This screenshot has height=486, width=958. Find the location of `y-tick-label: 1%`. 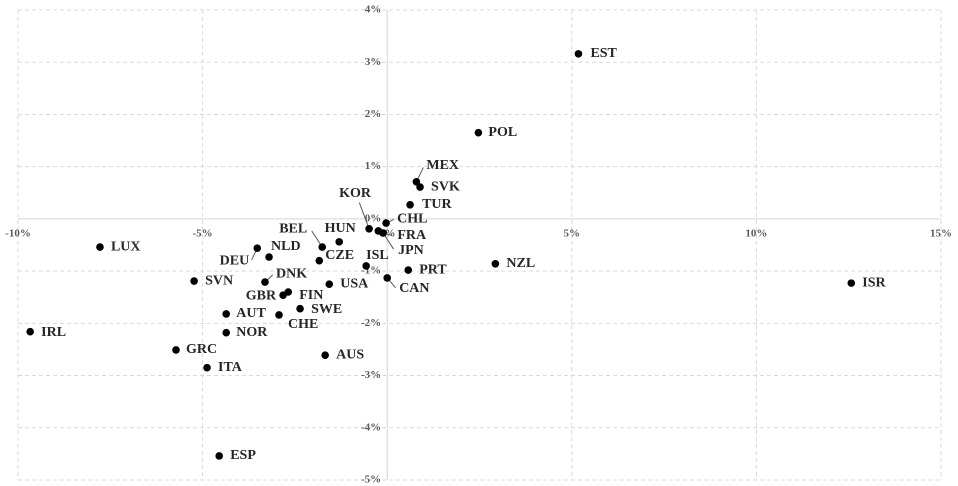

y-tick-label: 1% is located at coordinates (373, 166).